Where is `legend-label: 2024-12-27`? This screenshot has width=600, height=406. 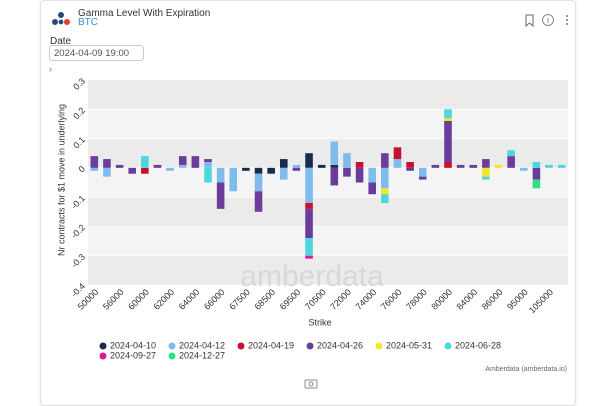
legend-label: 2024-12-27 is located at coordinates (202, 355).